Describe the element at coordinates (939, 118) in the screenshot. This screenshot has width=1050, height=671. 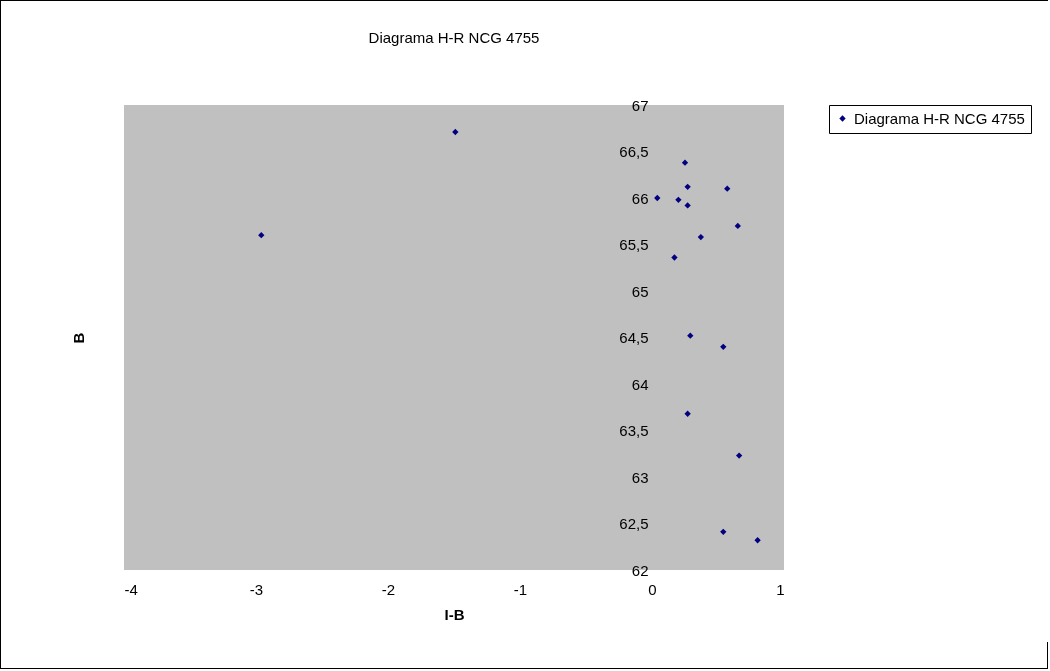
I see `legend-label: Diagrama H-R NCG 4755` at that location.